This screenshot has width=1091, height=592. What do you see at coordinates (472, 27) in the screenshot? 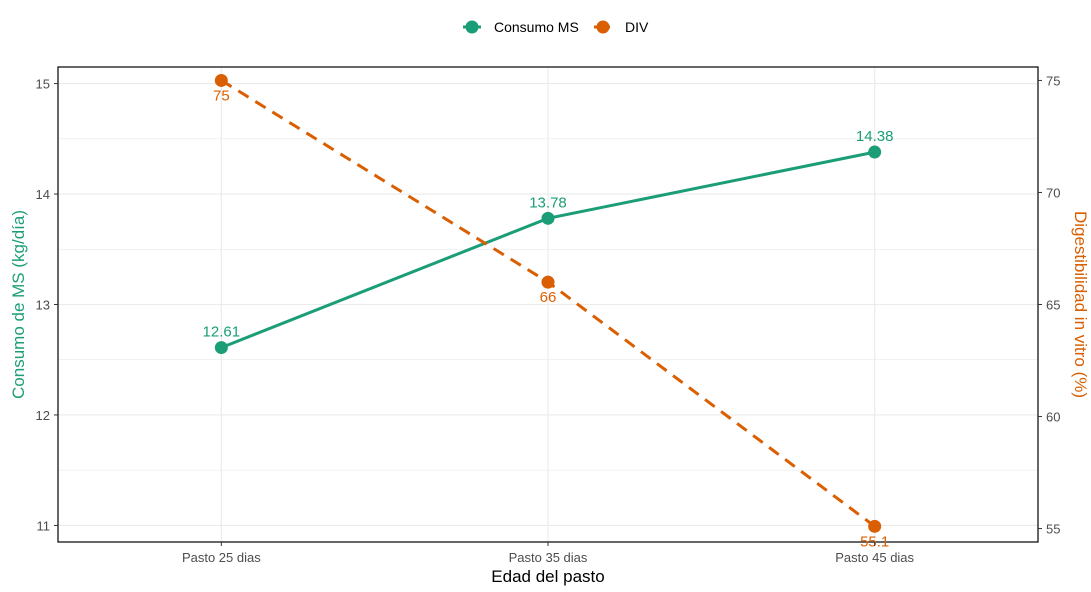
I see `legend-key-consumo-marker` at bounding box center [472, 27].